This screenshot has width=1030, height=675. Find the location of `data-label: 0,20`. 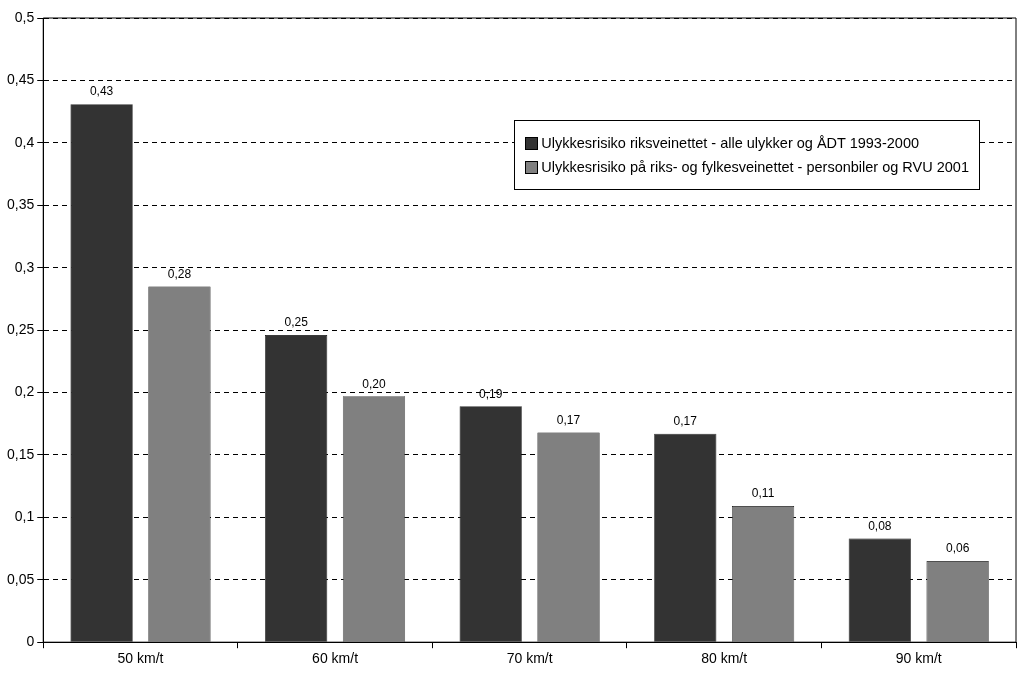

data-label: 0,20 is located at coordinates (374, 383).